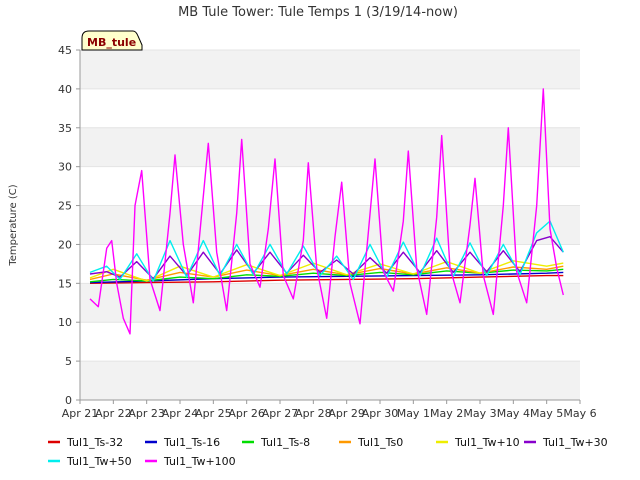 The height and width of the screenshot is (480, 640). What do you see at coordinates (68, 361) in the screenshot?
I see `y-tick-label: 5` at bounding box center [68, 361].